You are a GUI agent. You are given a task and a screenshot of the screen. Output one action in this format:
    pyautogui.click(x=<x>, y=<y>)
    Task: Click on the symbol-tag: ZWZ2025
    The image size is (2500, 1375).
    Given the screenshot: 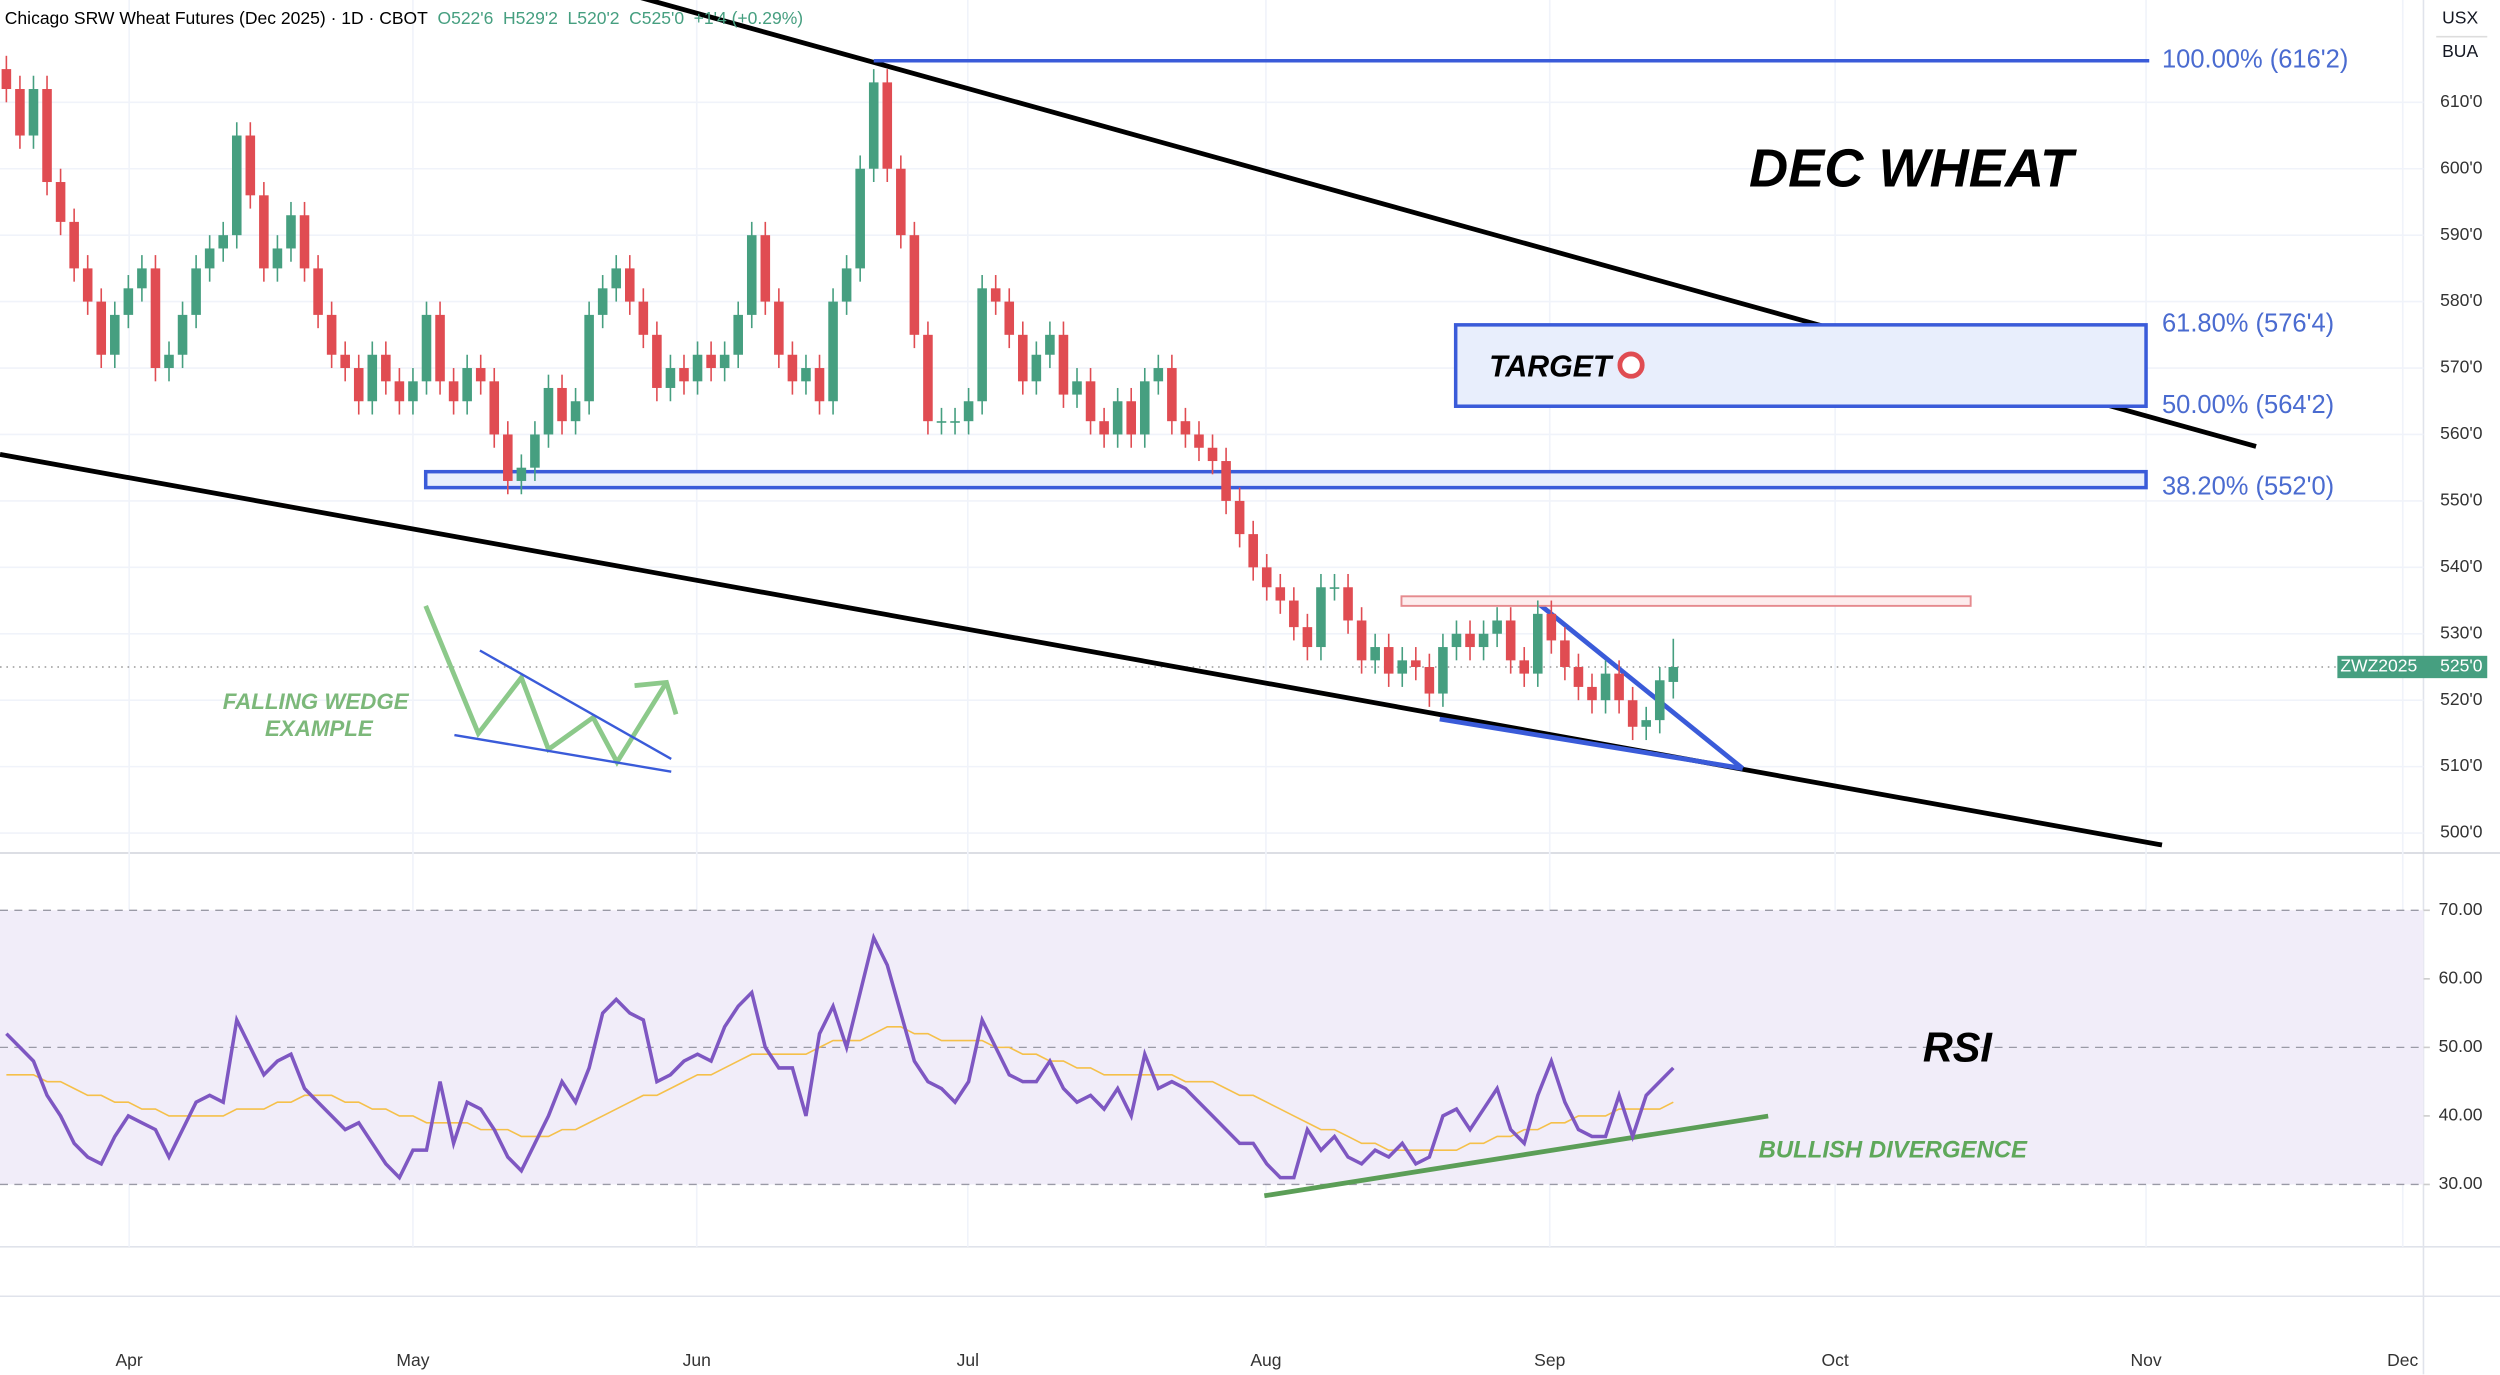 What is the action you would take?
    pyautogui.click(x=2378, y=666)
    